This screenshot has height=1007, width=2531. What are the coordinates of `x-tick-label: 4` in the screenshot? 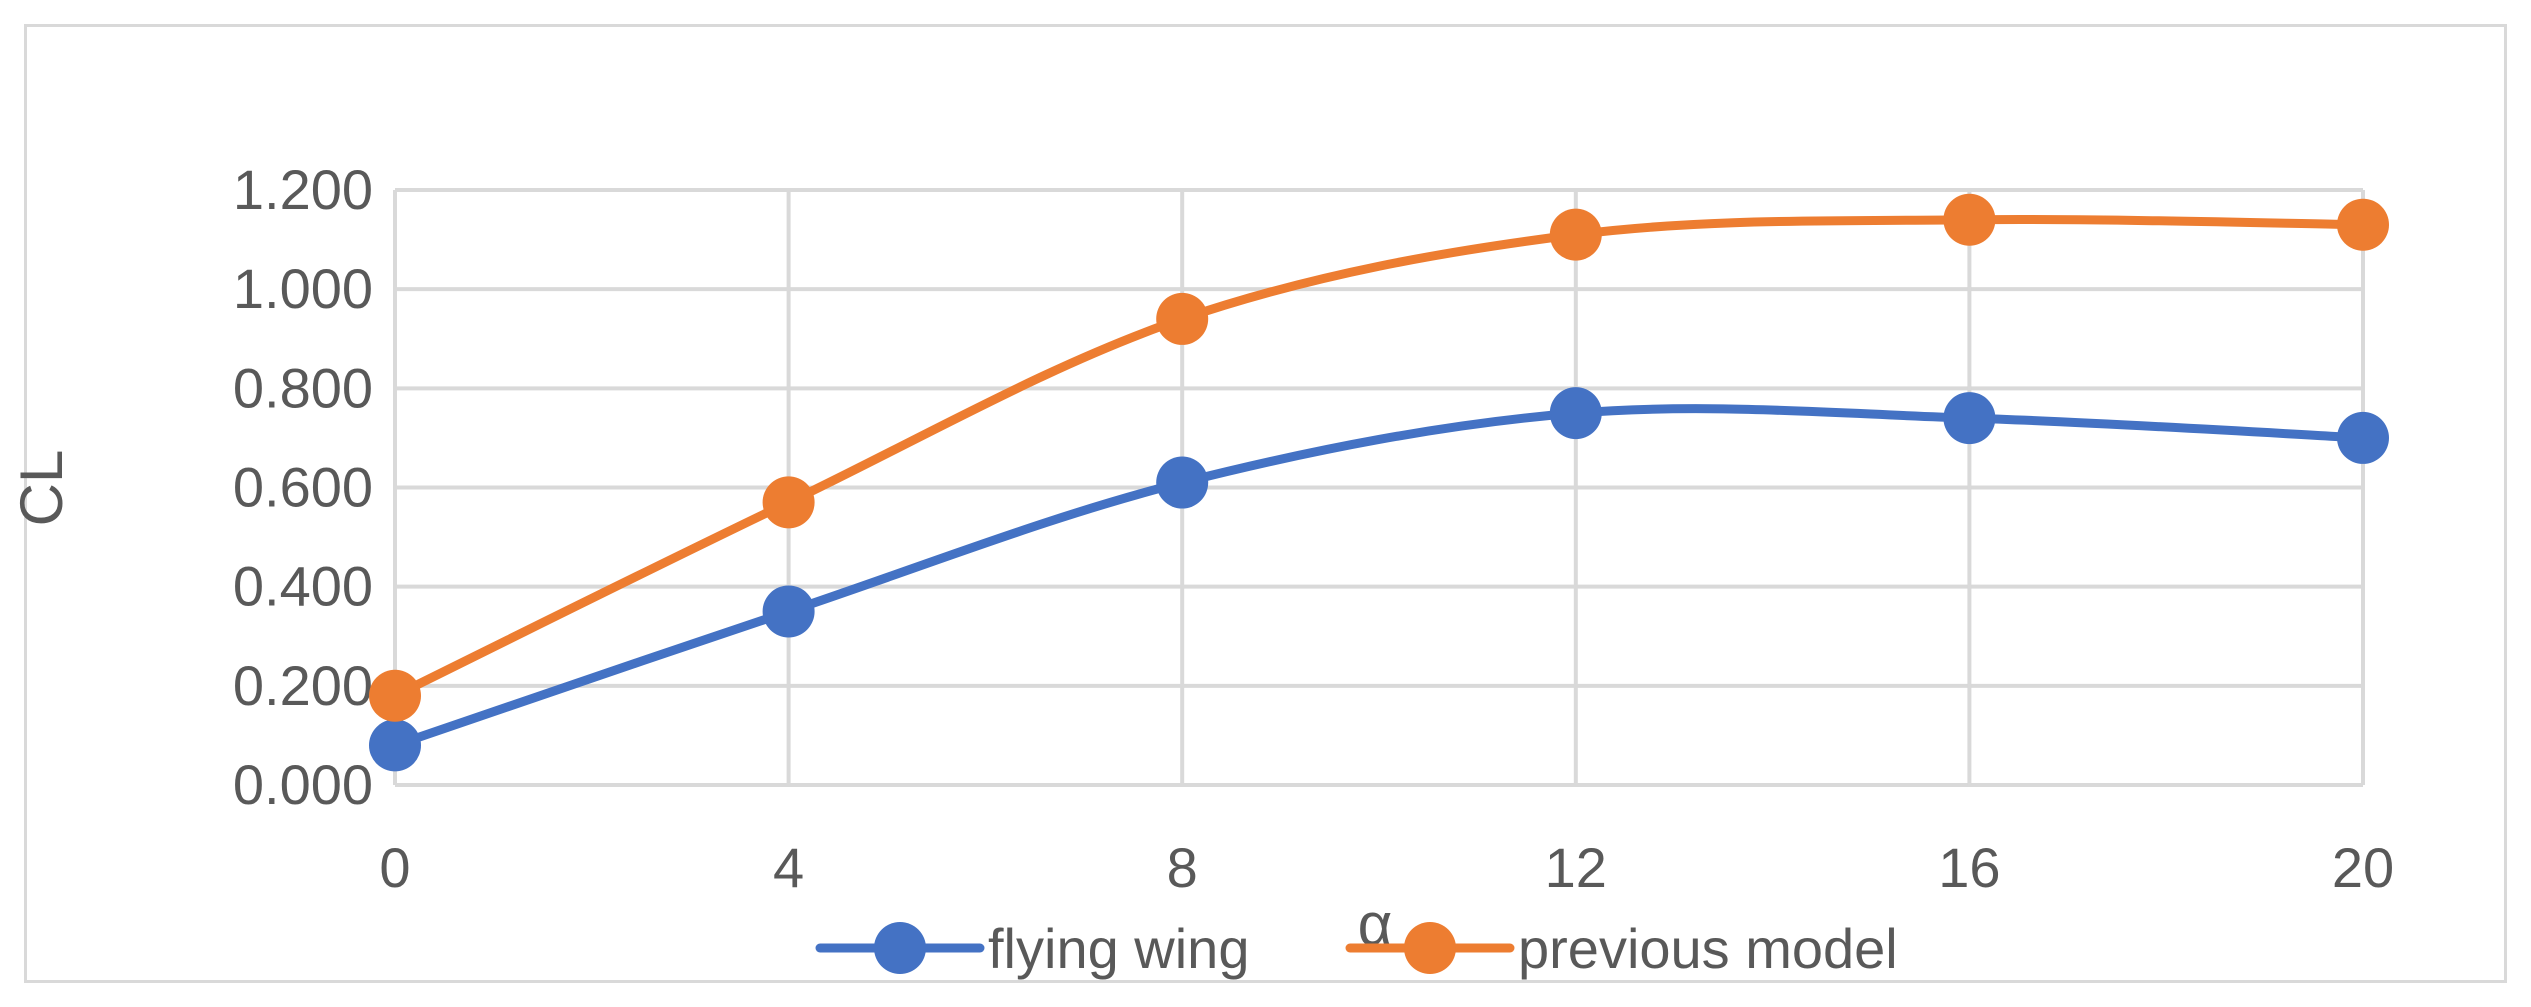 It's located at (788, 867).